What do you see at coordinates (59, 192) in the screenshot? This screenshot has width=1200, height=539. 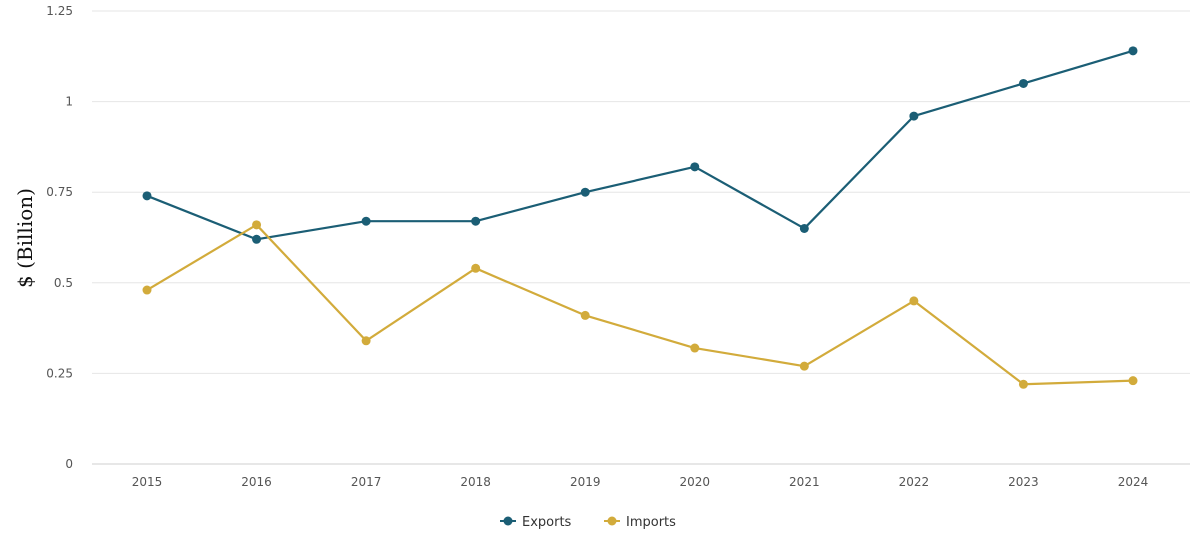 I see `y-tick-label: 0.75` at bounding box center [59, 192].